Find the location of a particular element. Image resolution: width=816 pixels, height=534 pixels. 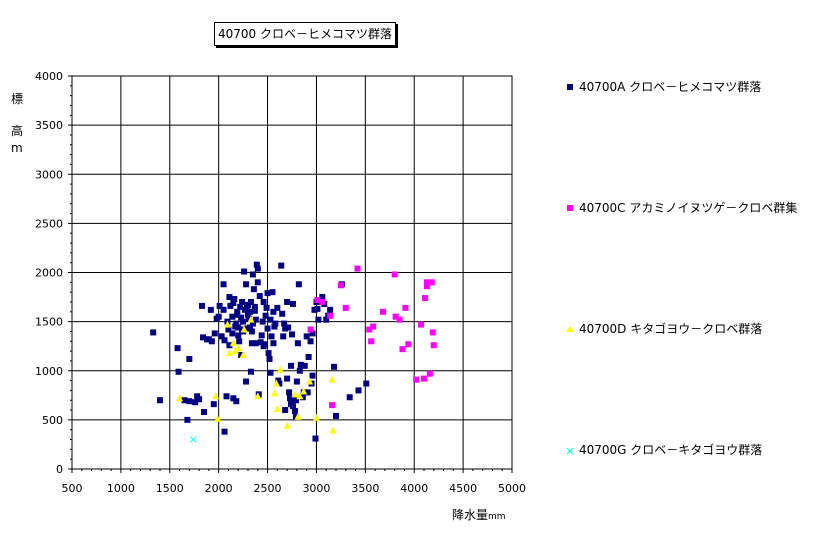

x-tick-label: 1000 is located at coordinates (121, 488).